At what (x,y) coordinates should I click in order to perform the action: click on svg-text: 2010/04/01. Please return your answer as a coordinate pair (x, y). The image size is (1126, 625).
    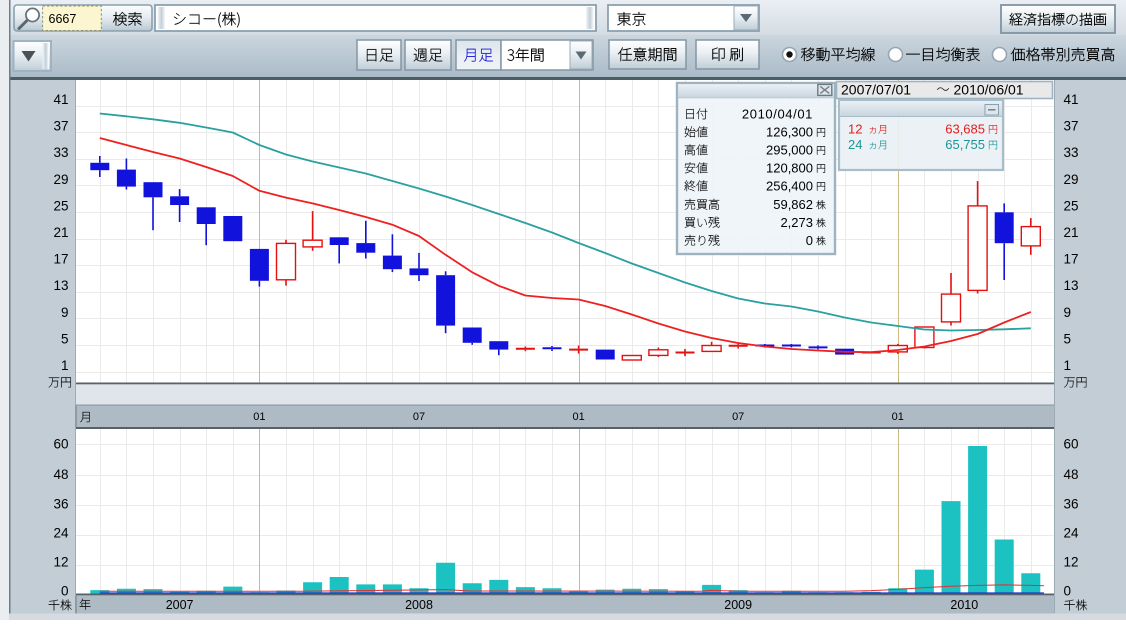
    Looking at the image, I should click on (777, 114).